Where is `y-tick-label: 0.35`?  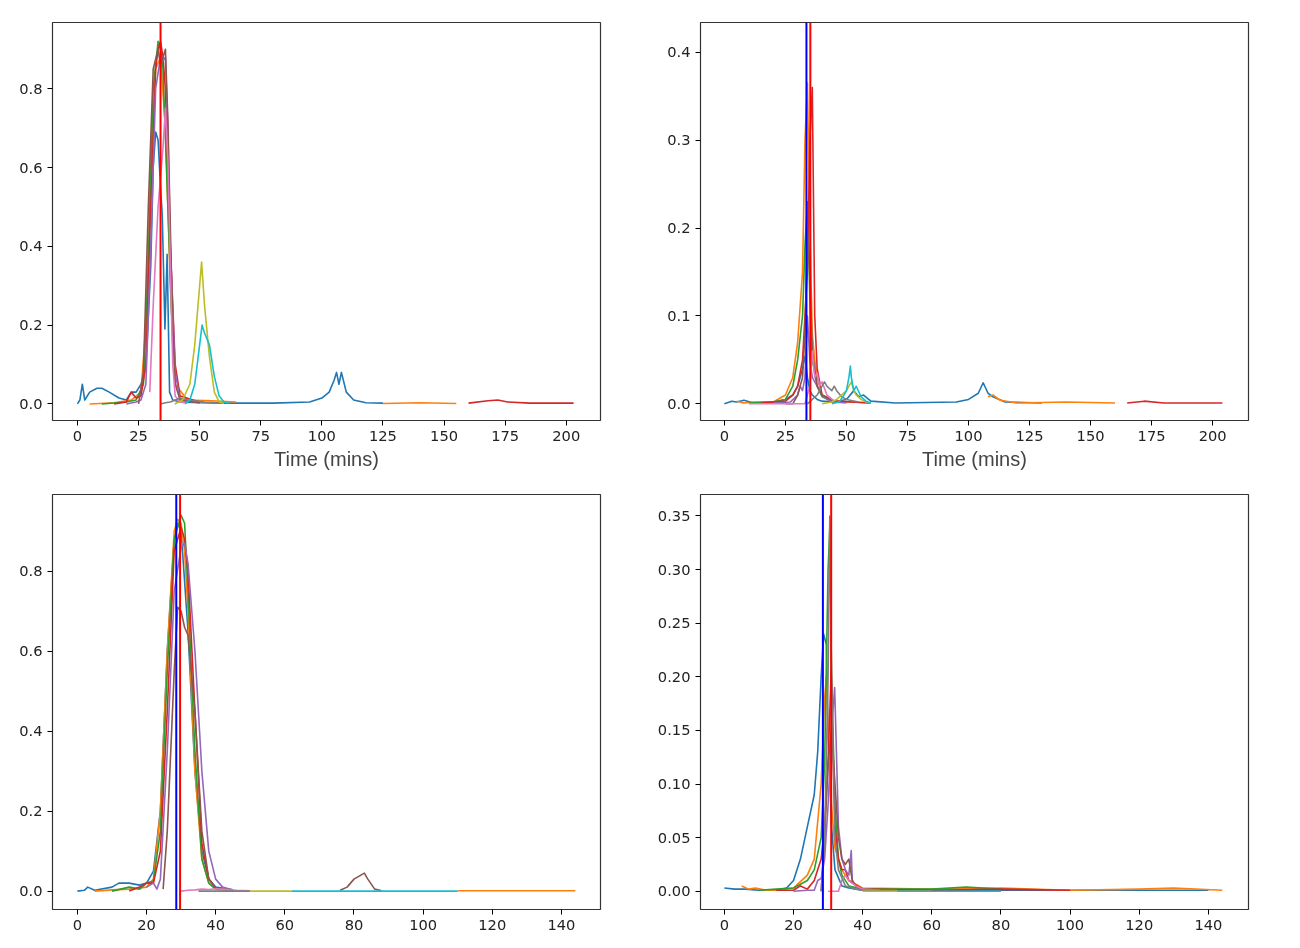 y-tick-label: 0.35 is located at coordinates (674, 515).